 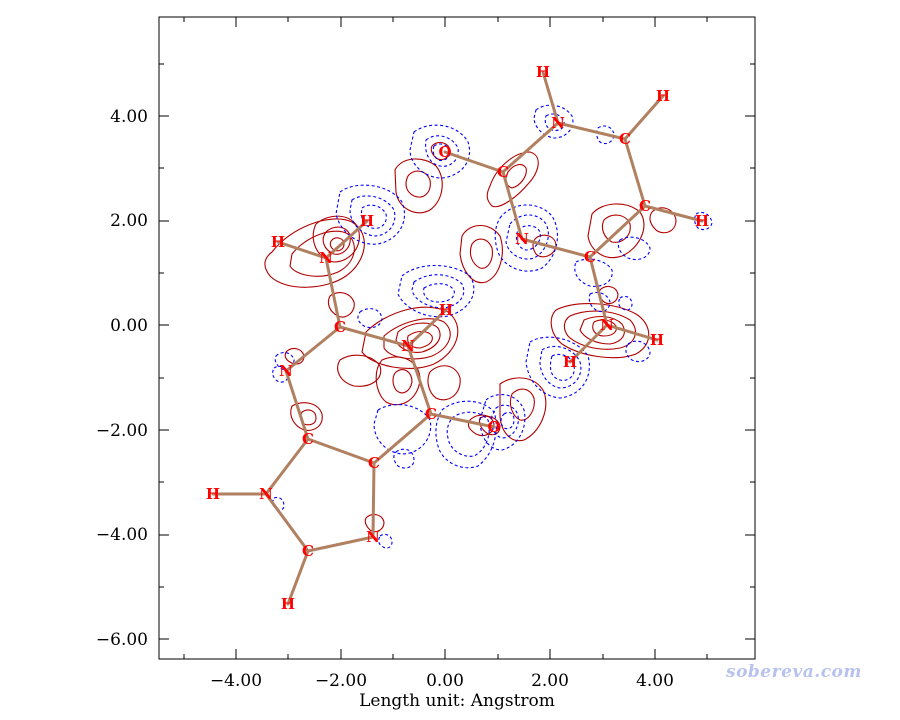 I want to click on atom-label: O, so click(x=493, y=427).